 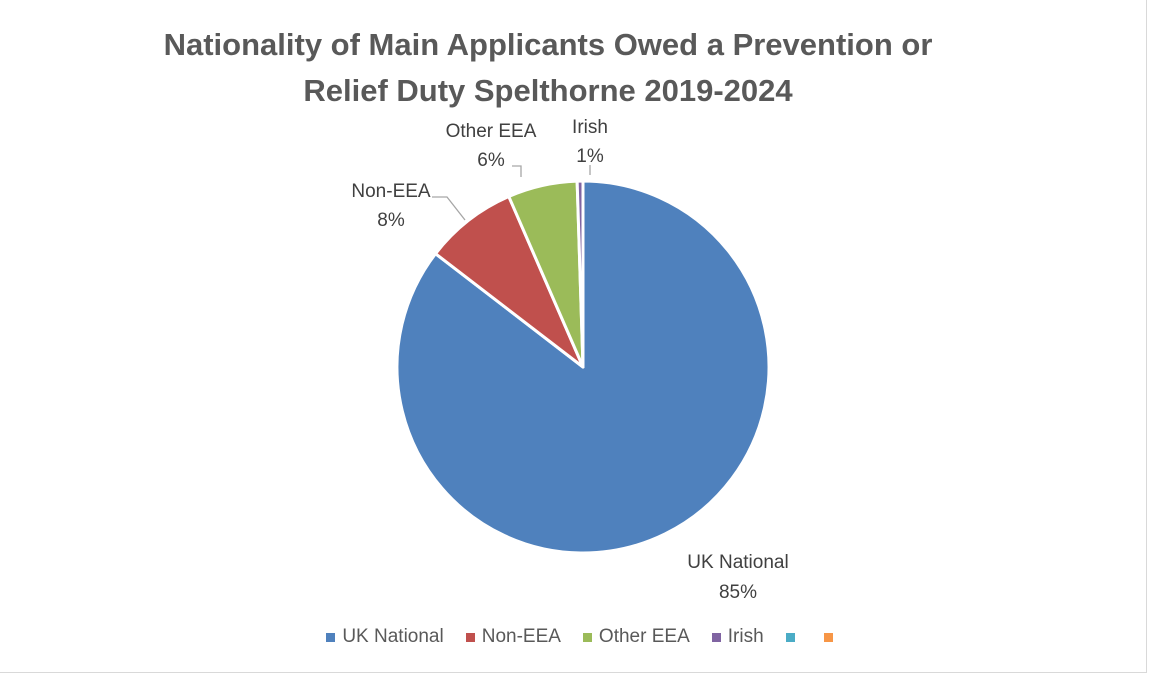 I want to click on legend-entry: Non-EEA, so click(x=513, y=637).